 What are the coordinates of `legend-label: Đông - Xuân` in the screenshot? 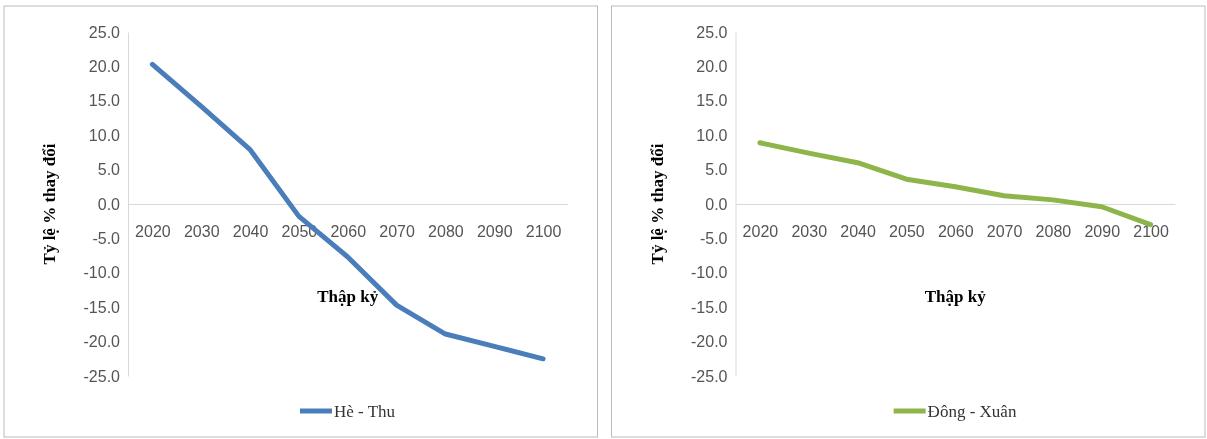 It's located at (972, 411).